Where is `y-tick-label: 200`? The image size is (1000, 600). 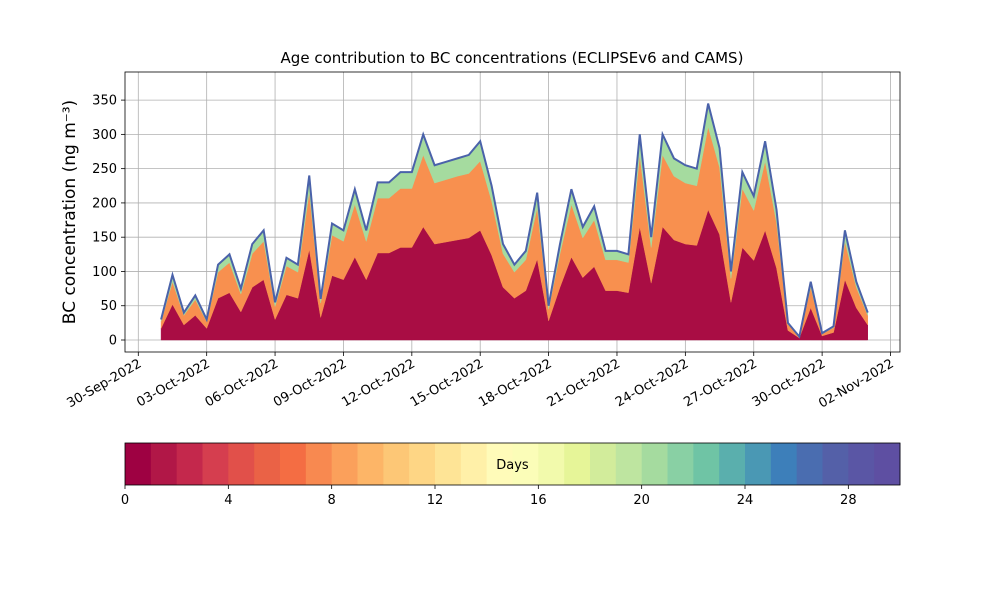
y-tick-label: 200 is located at coordinates (104, 203).